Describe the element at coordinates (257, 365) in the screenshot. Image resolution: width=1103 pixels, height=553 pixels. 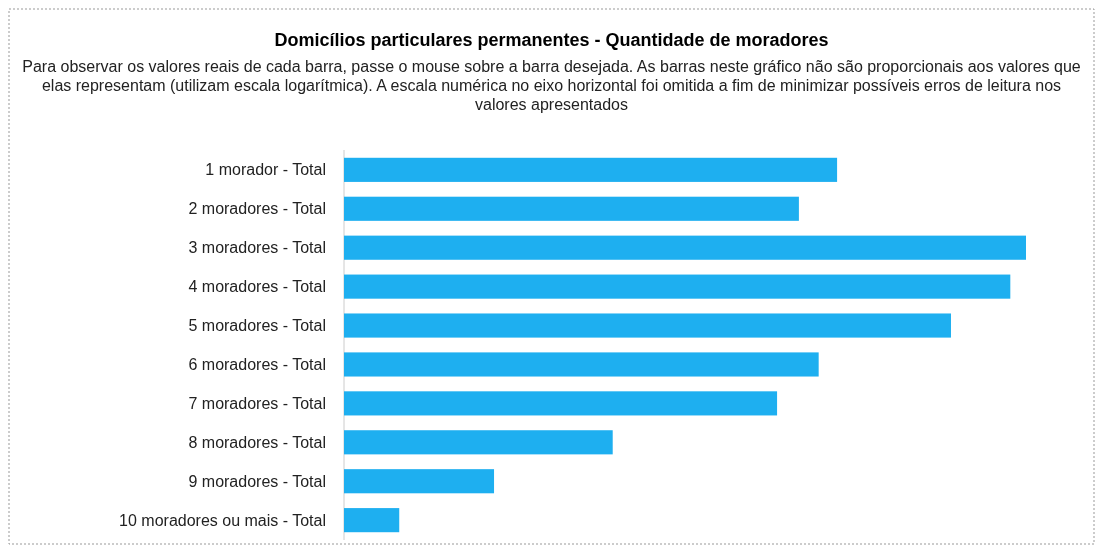
I see `y-tick-label: 6 moradores - Total` at that location.